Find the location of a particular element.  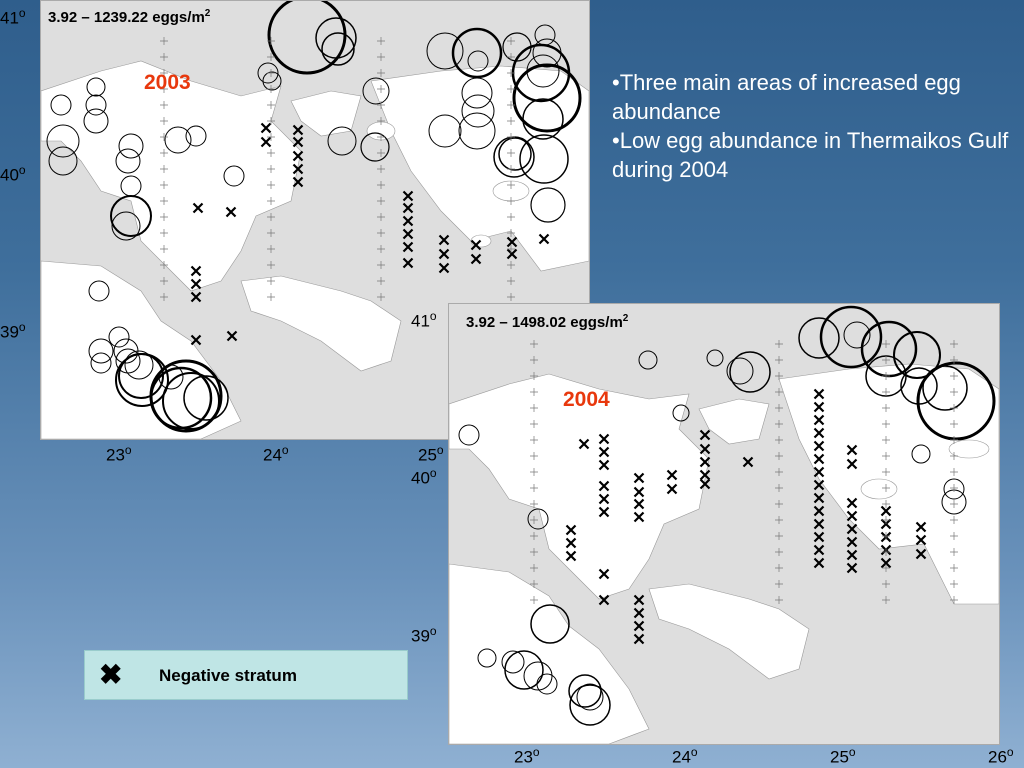

lon-label-25-2003: 25o is located at coordinates (431, 454).